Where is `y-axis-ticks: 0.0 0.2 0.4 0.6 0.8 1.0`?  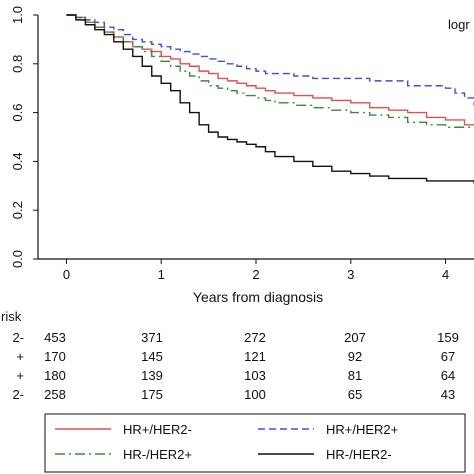 y-axis-ticks: 0.0 0.2 0.4 0.6 0.8 1.0 is located at coordinates (24, 137).